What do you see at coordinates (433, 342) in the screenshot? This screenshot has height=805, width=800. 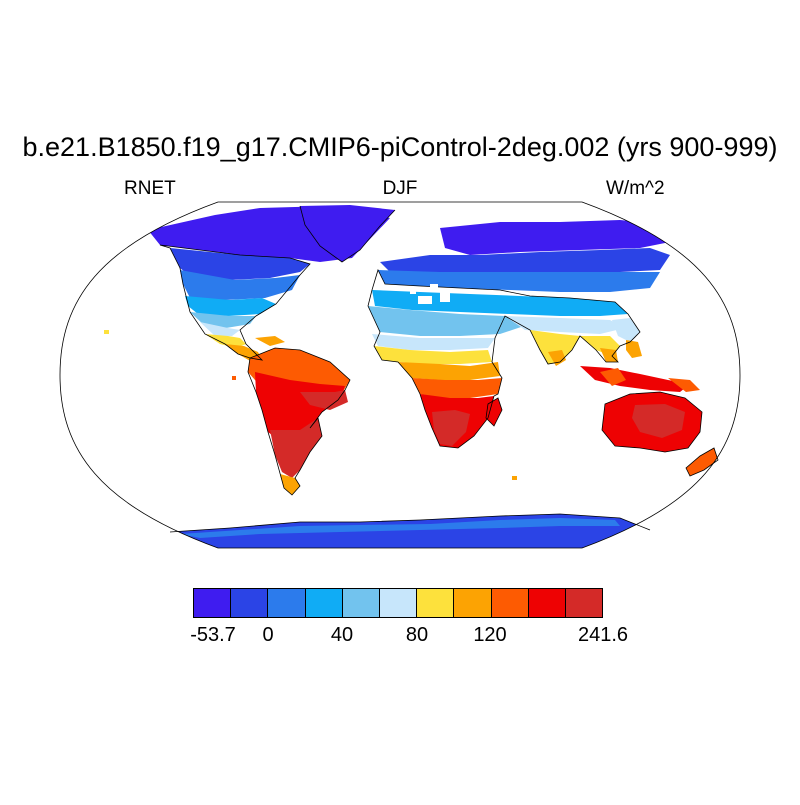 I see `sahel` at bounding box center [433, 342].